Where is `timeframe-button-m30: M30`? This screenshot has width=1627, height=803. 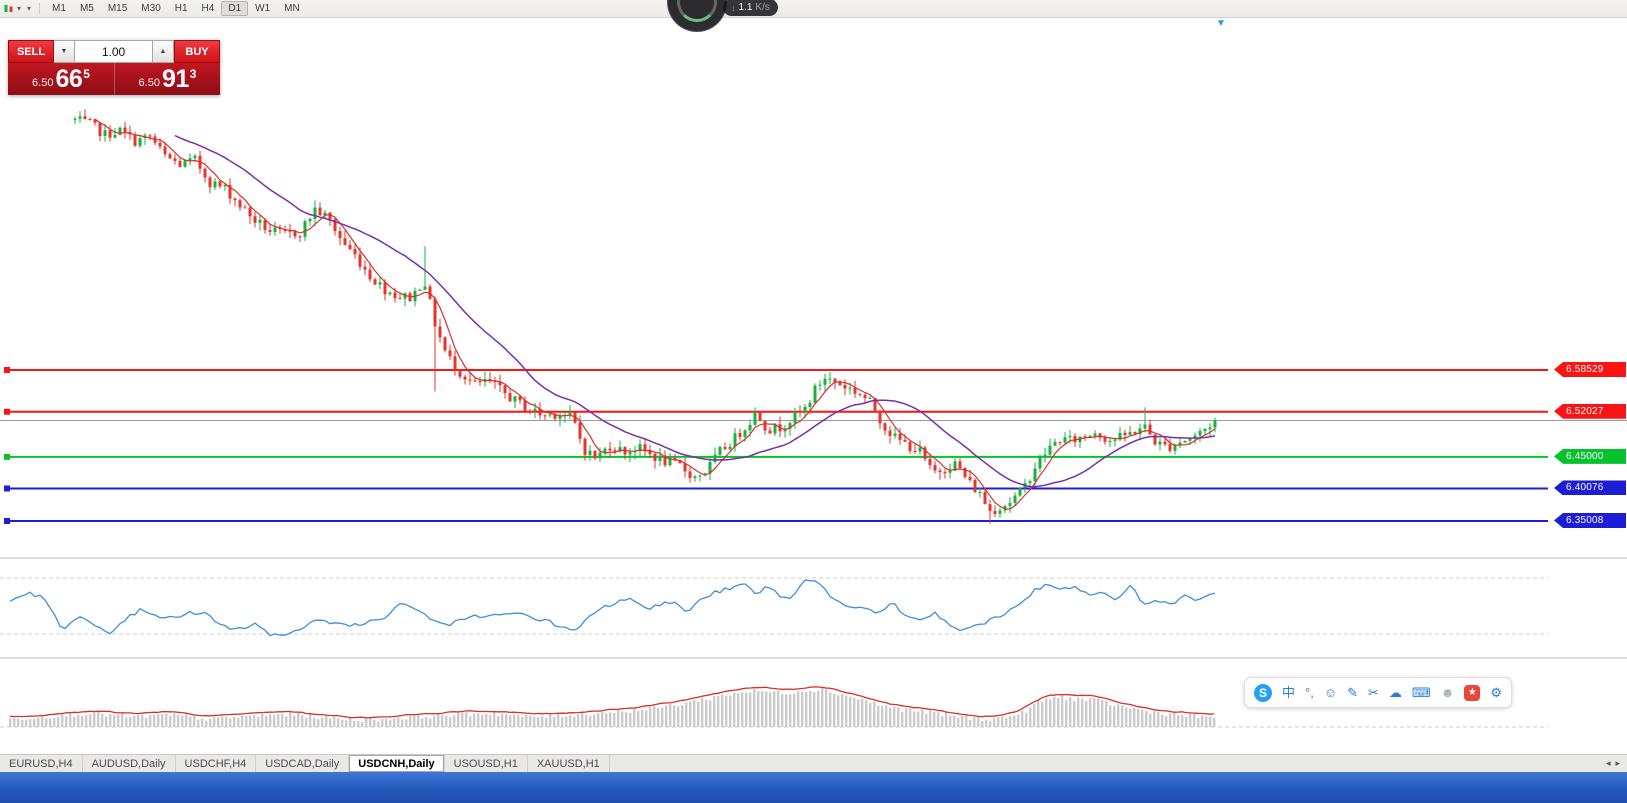
timeframe-button-m30: M30 is located at coordinates (151, 8).